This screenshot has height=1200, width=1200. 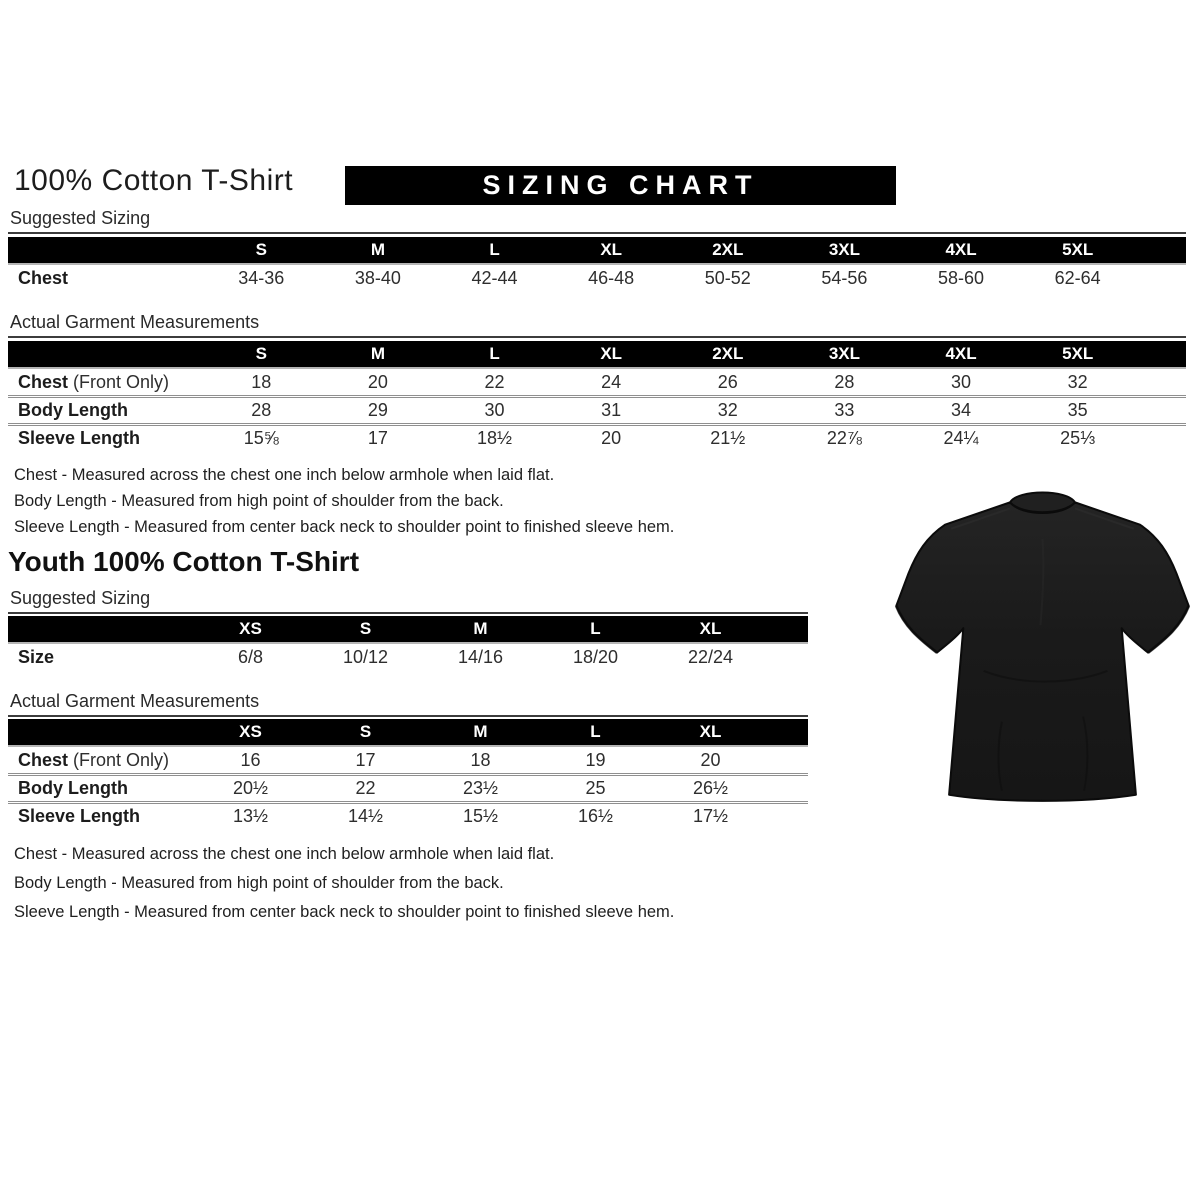 I want to click on cell: 20½, so click(x=250, y=788).